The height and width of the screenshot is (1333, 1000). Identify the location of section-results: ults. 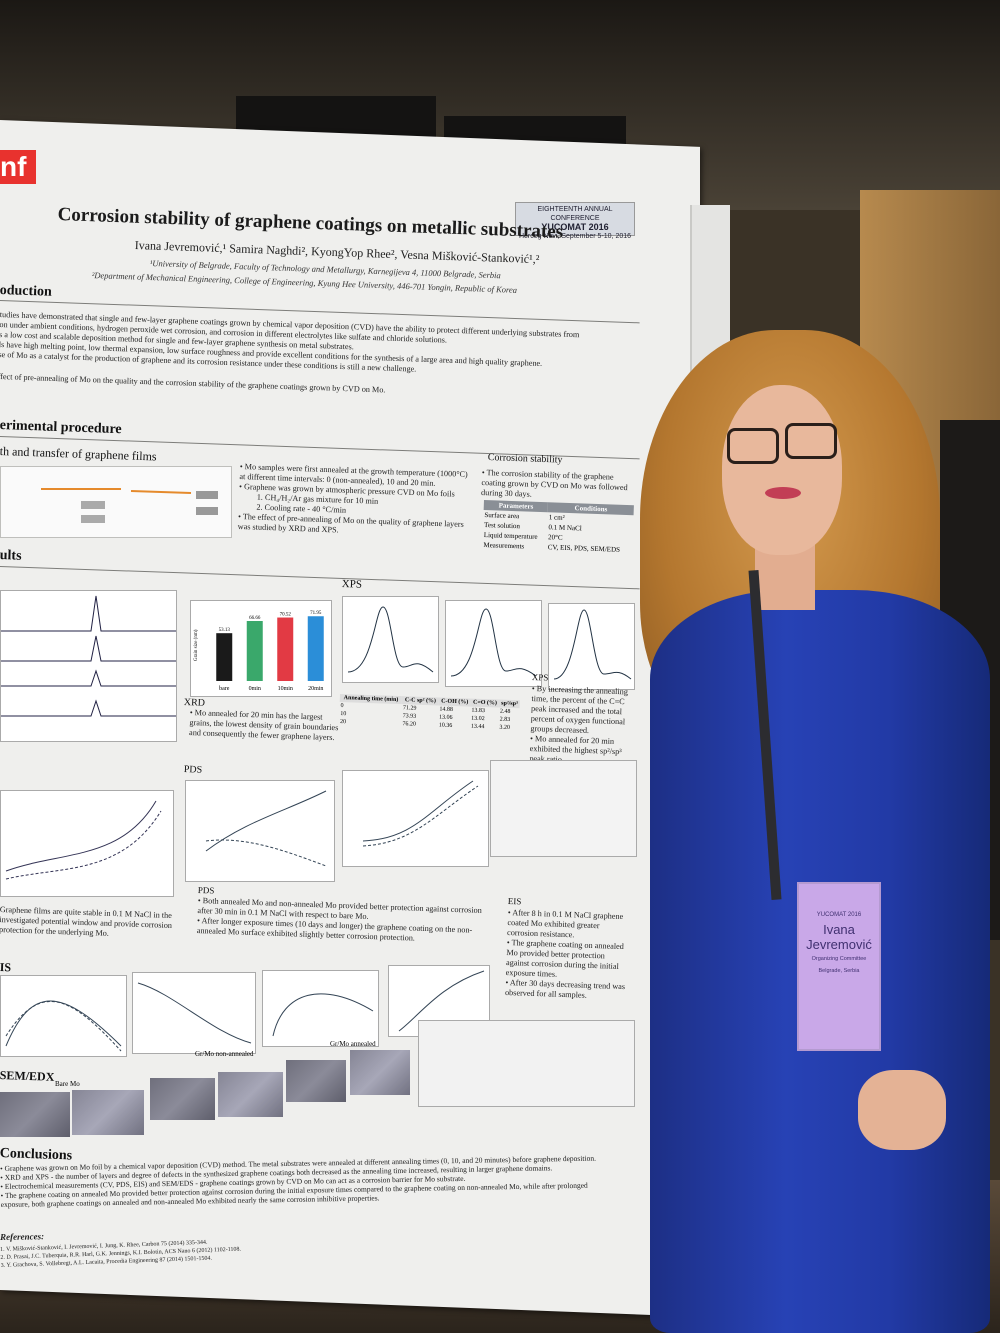
(11, 556).